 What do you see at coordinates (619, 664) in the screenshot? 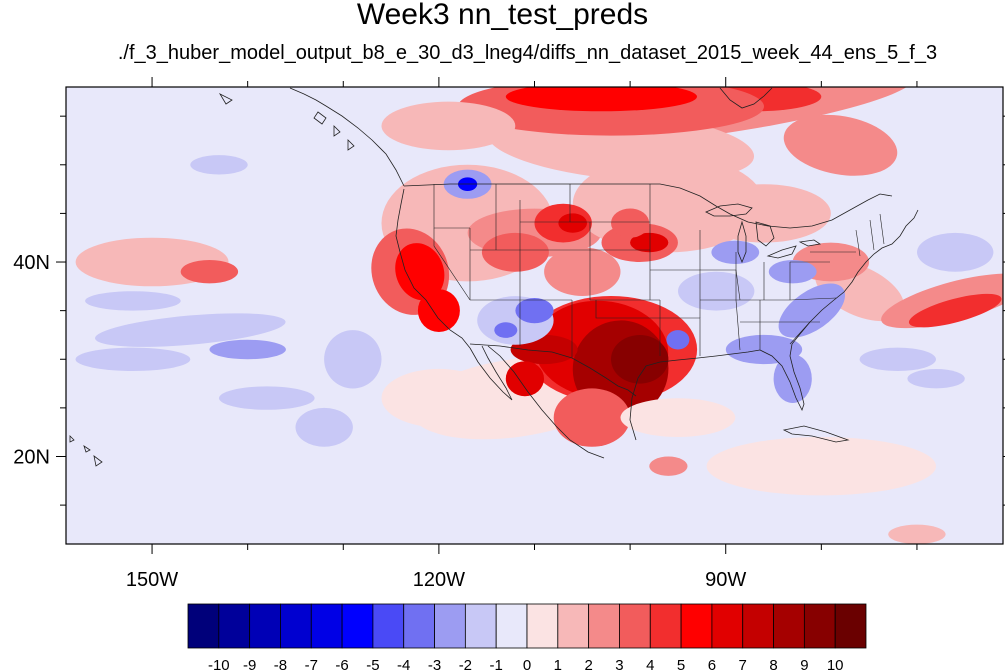
I see `colorbar-label: 3` at bounding box center [619, 664].